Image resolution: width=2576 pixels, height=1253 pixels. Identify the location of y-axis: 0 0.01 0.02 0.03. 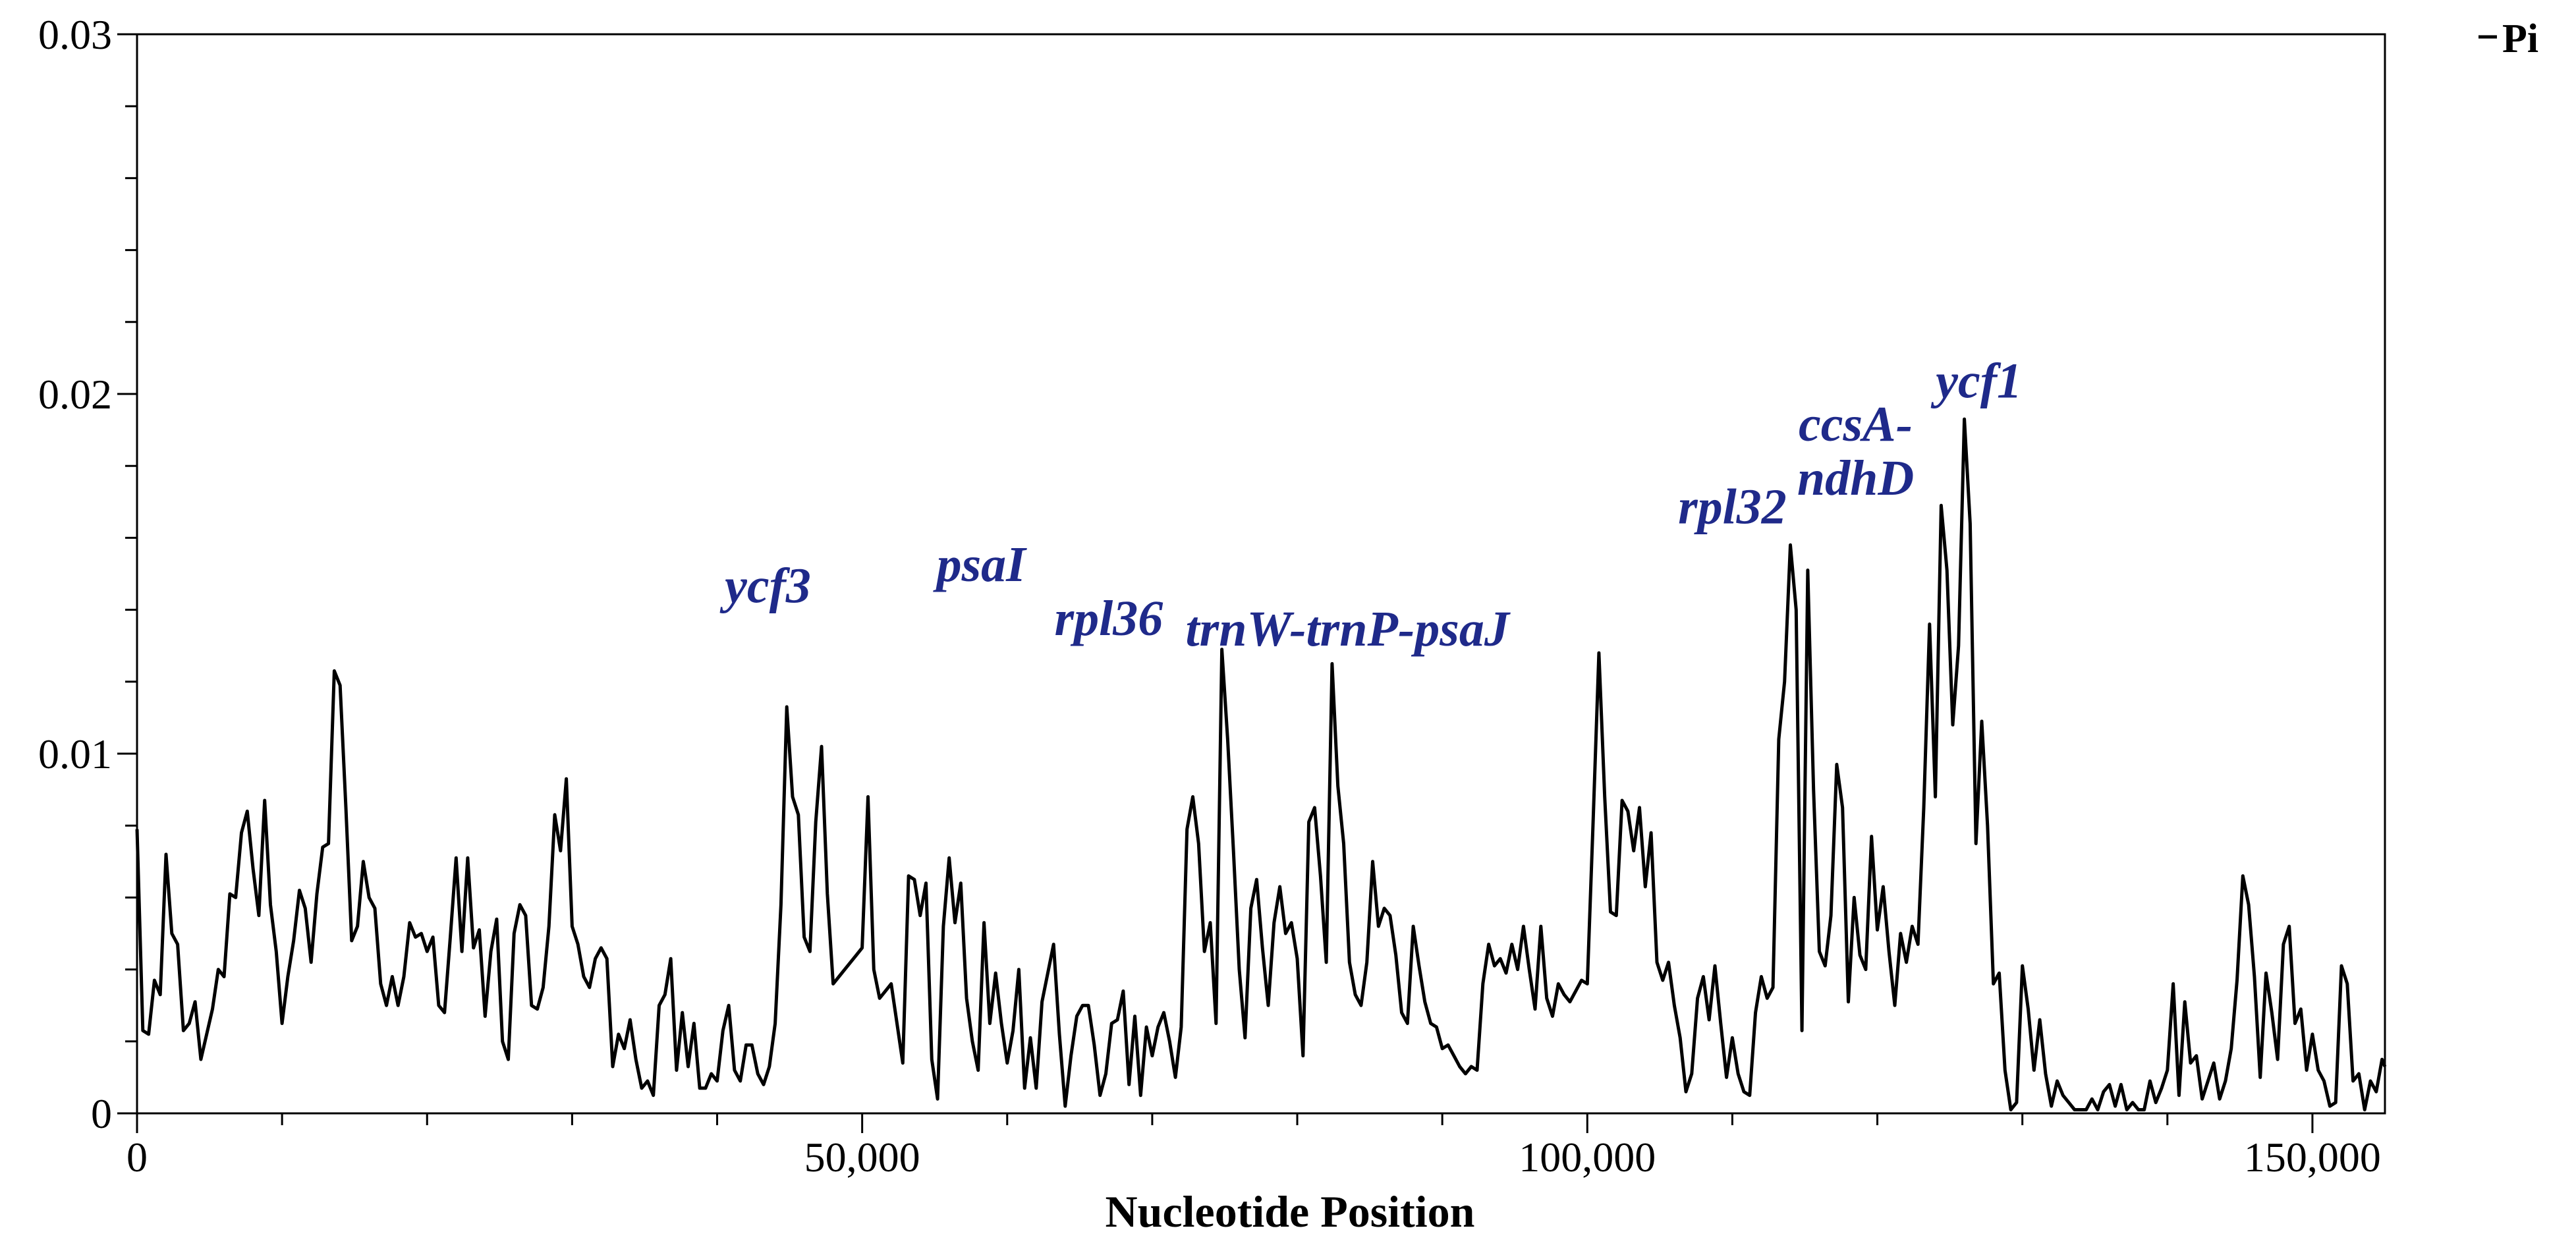
(87, 574).